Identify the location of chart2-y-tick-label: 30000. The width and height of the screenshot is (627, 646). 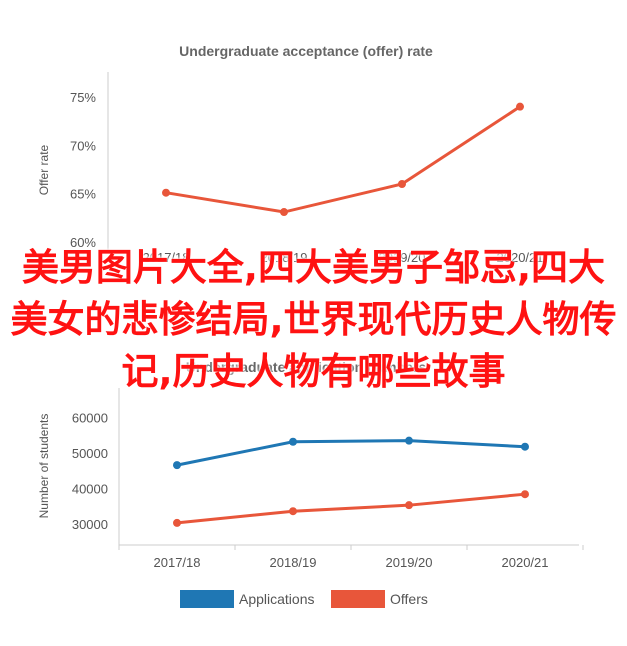
(90, 524).